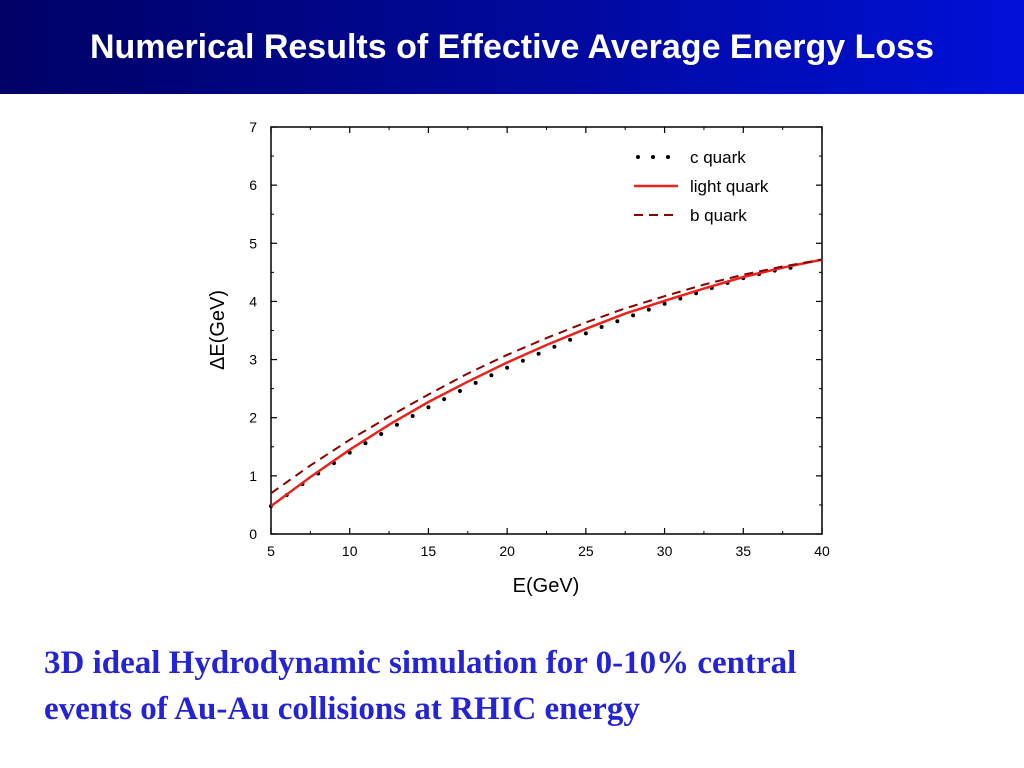  What do you see at coordinates (253, 418) in the screenshot?
I see `y-tick-label: 2` at bounding box center [253, 418].